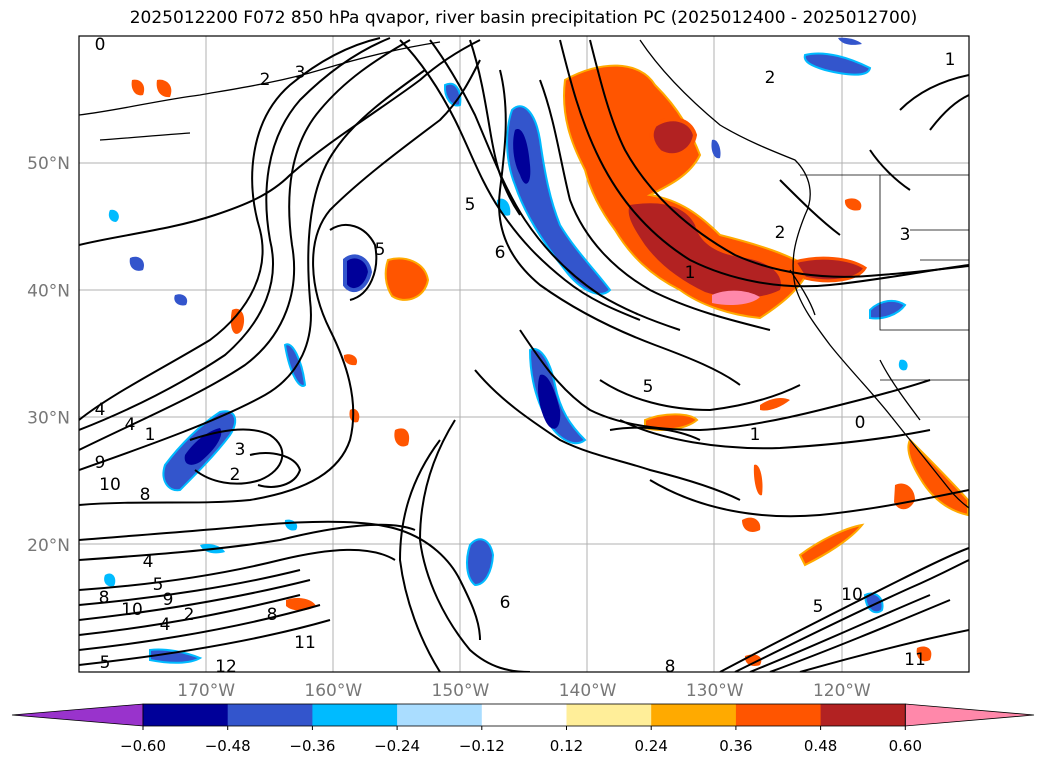  Describe the element at coordinates (48, 419) in the screenshot. I see `latitude-label: 30°N` at that location.